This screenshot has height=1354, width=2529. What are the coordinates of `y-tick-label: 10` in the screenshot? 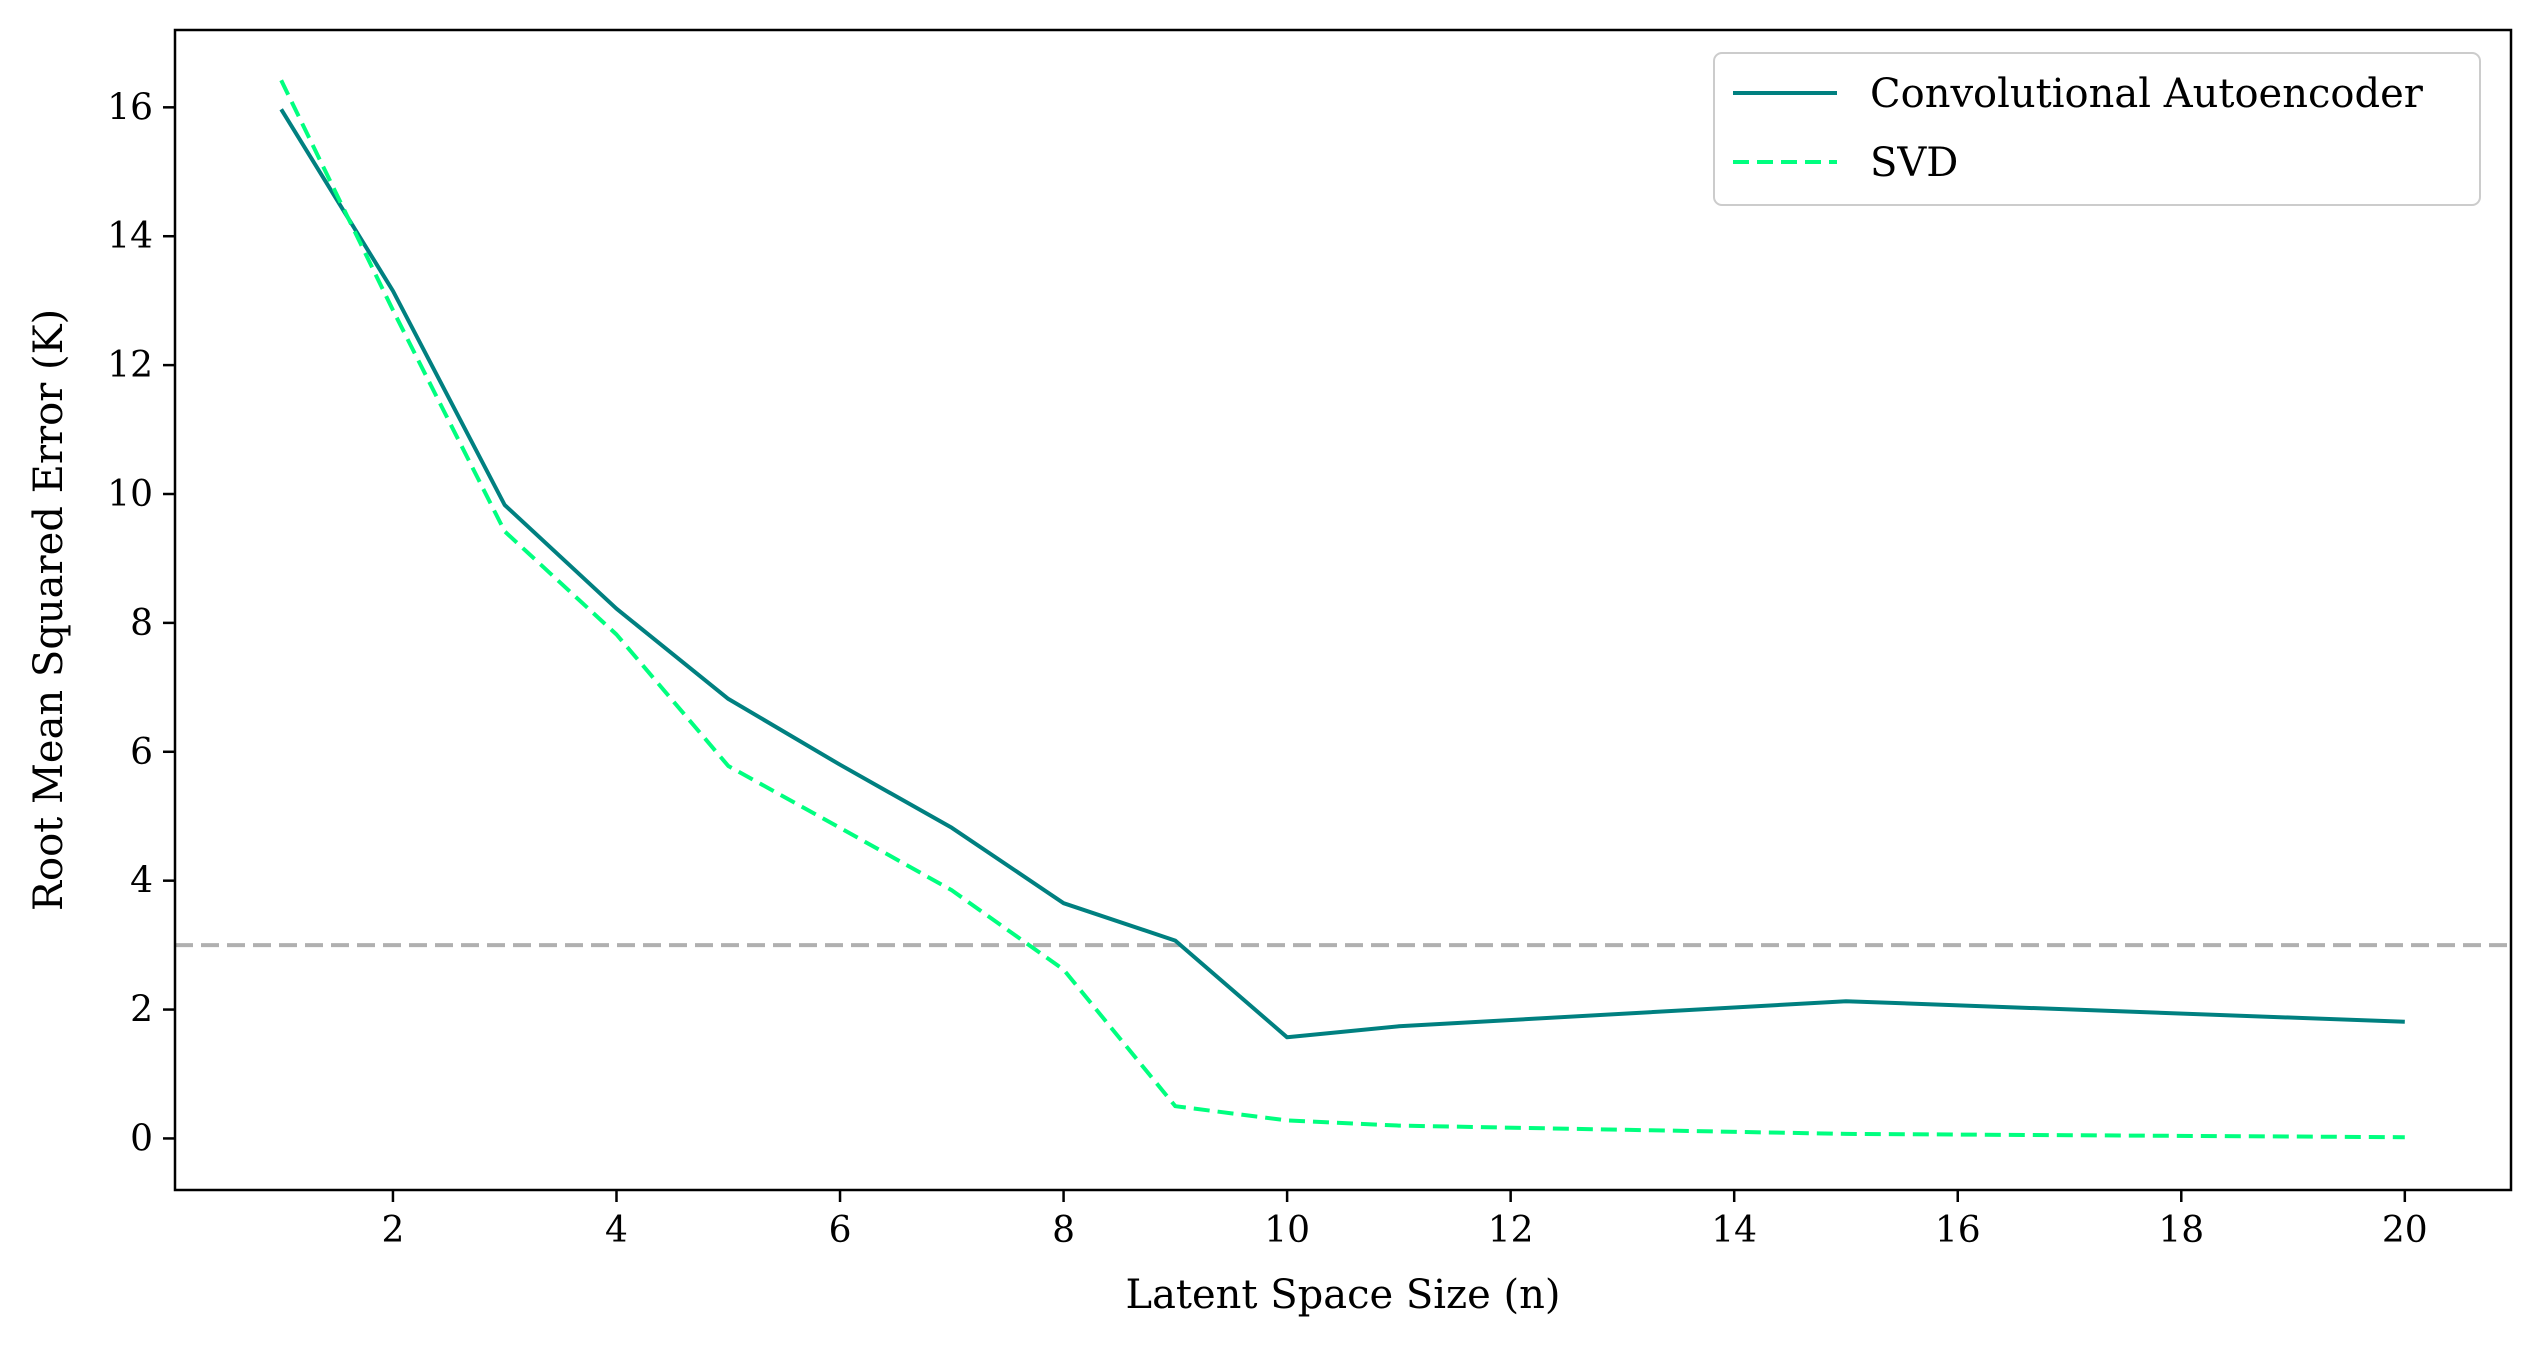 It's located at (130, 494).